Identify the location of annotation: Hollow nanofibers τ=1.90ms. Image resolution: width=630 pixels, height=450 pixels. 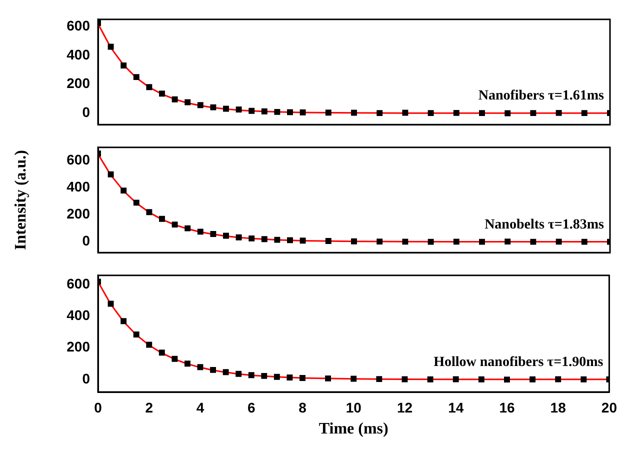
(519, 362).